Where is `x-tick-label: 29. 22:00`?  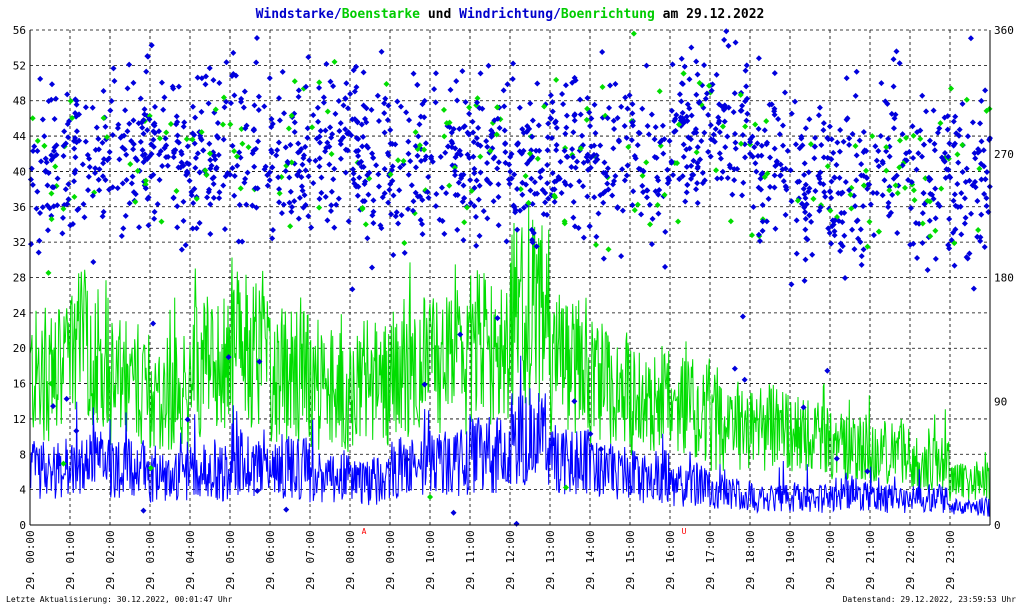 x-tick-label: 29. 22:00 is located at coordinates (910, 560).